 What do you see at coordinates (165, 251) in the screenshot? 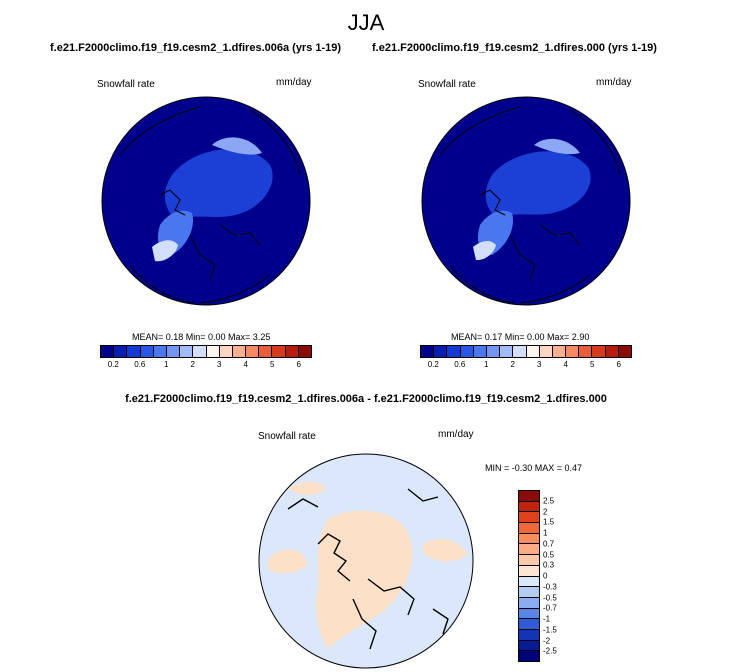
I see `panel-a-greenland-peak` at bounding box center [165, 251].